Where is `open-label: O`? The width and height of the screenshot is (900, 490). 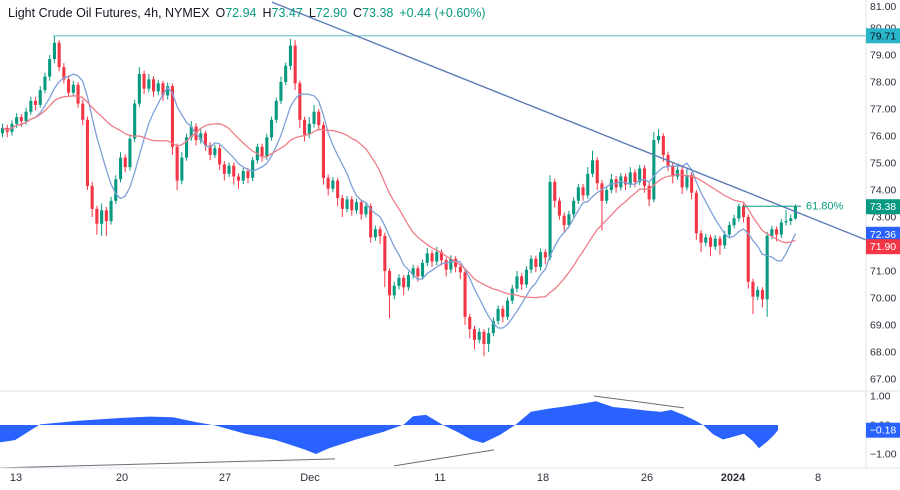
open-label: O is located at coordinates (220, 13).